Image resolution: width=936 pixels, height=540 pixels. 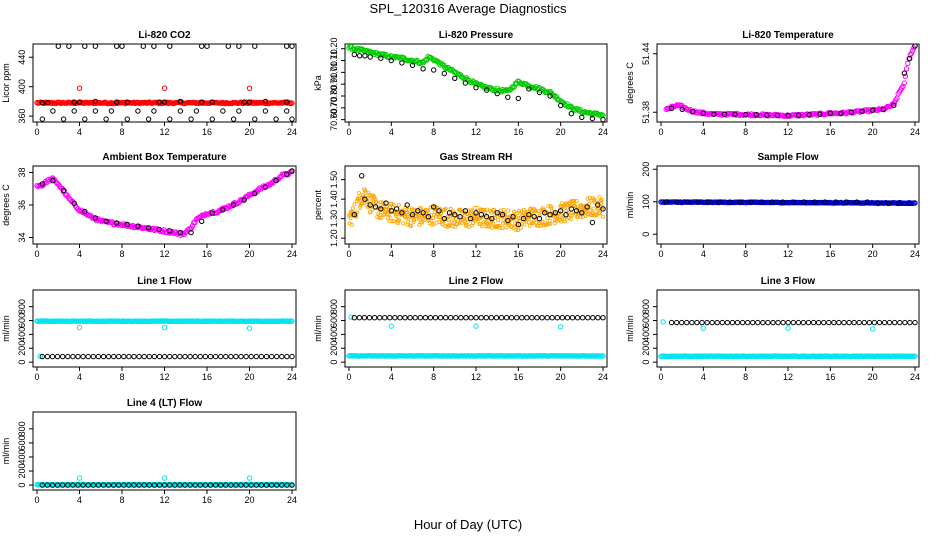 What do you see at coordinates (788, 281) in the screenshot?
I see `chart-title: Line 3 Flow` at bounding box center [788, 281].